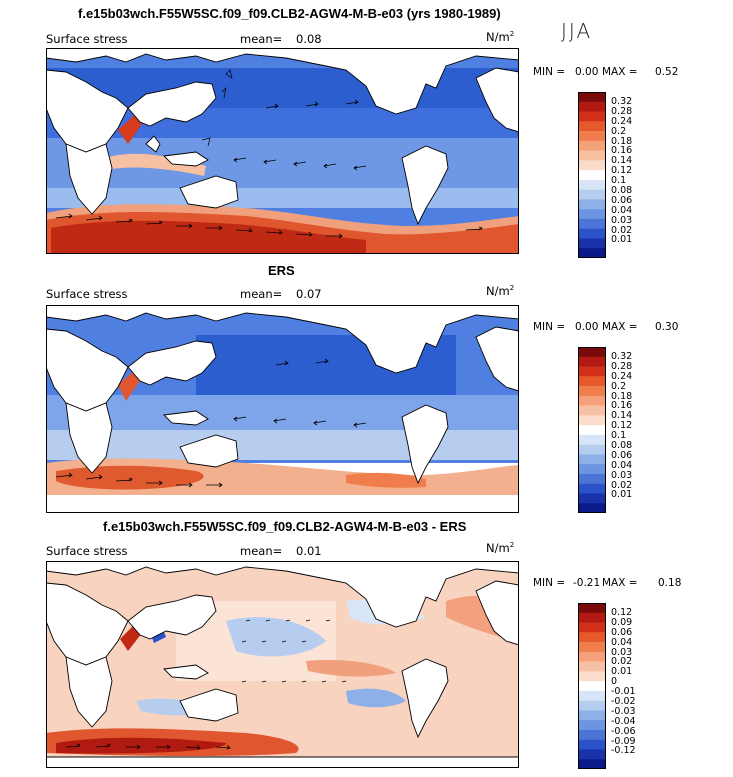 Image resolution: width=733 pixels, height=777 pixels. I want to click on panel-2-min-value: 0.00, so click(587, 327).